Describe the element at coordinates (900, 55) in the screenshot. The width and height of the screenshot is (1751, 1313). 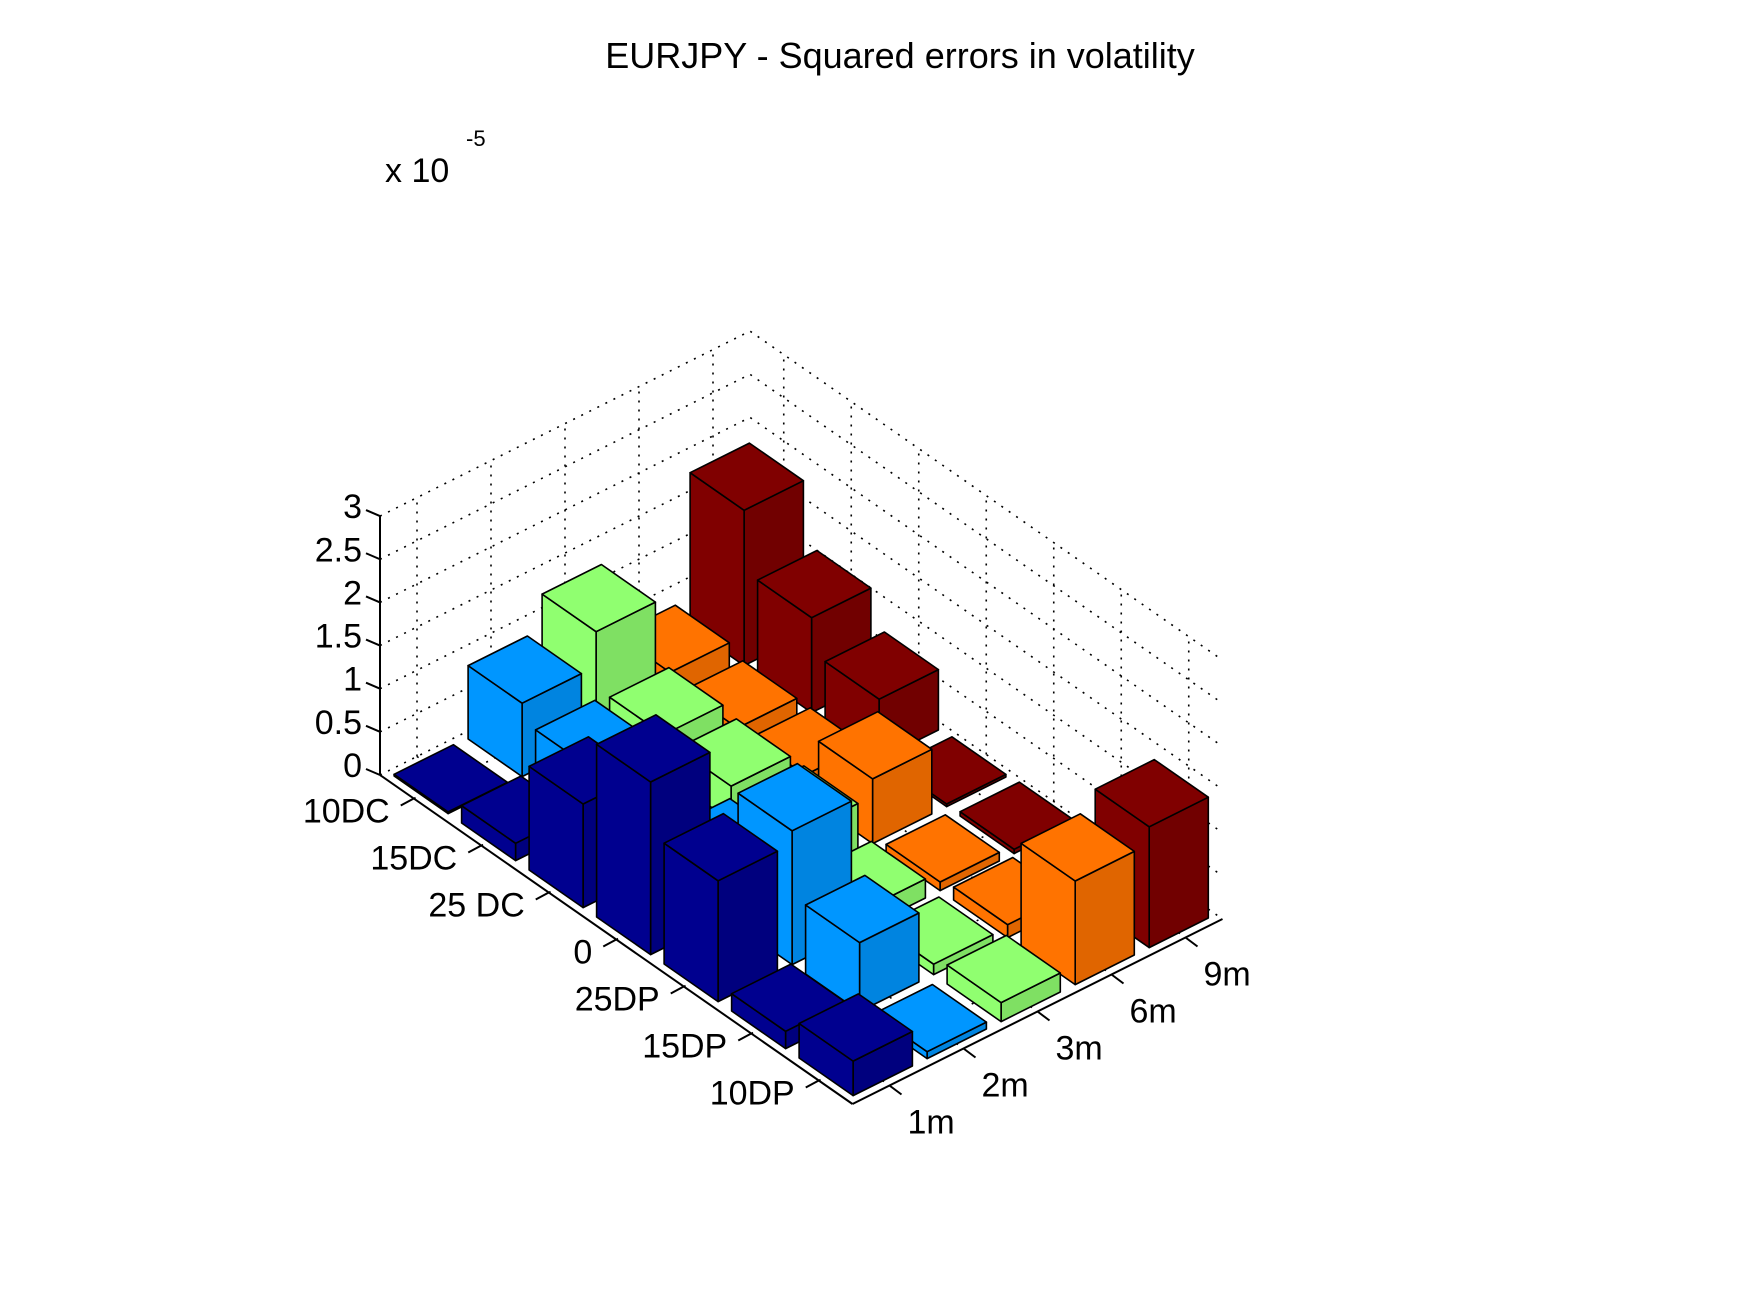
I see `chart-title: EURJPY - Squared errors in volatility` at that location.